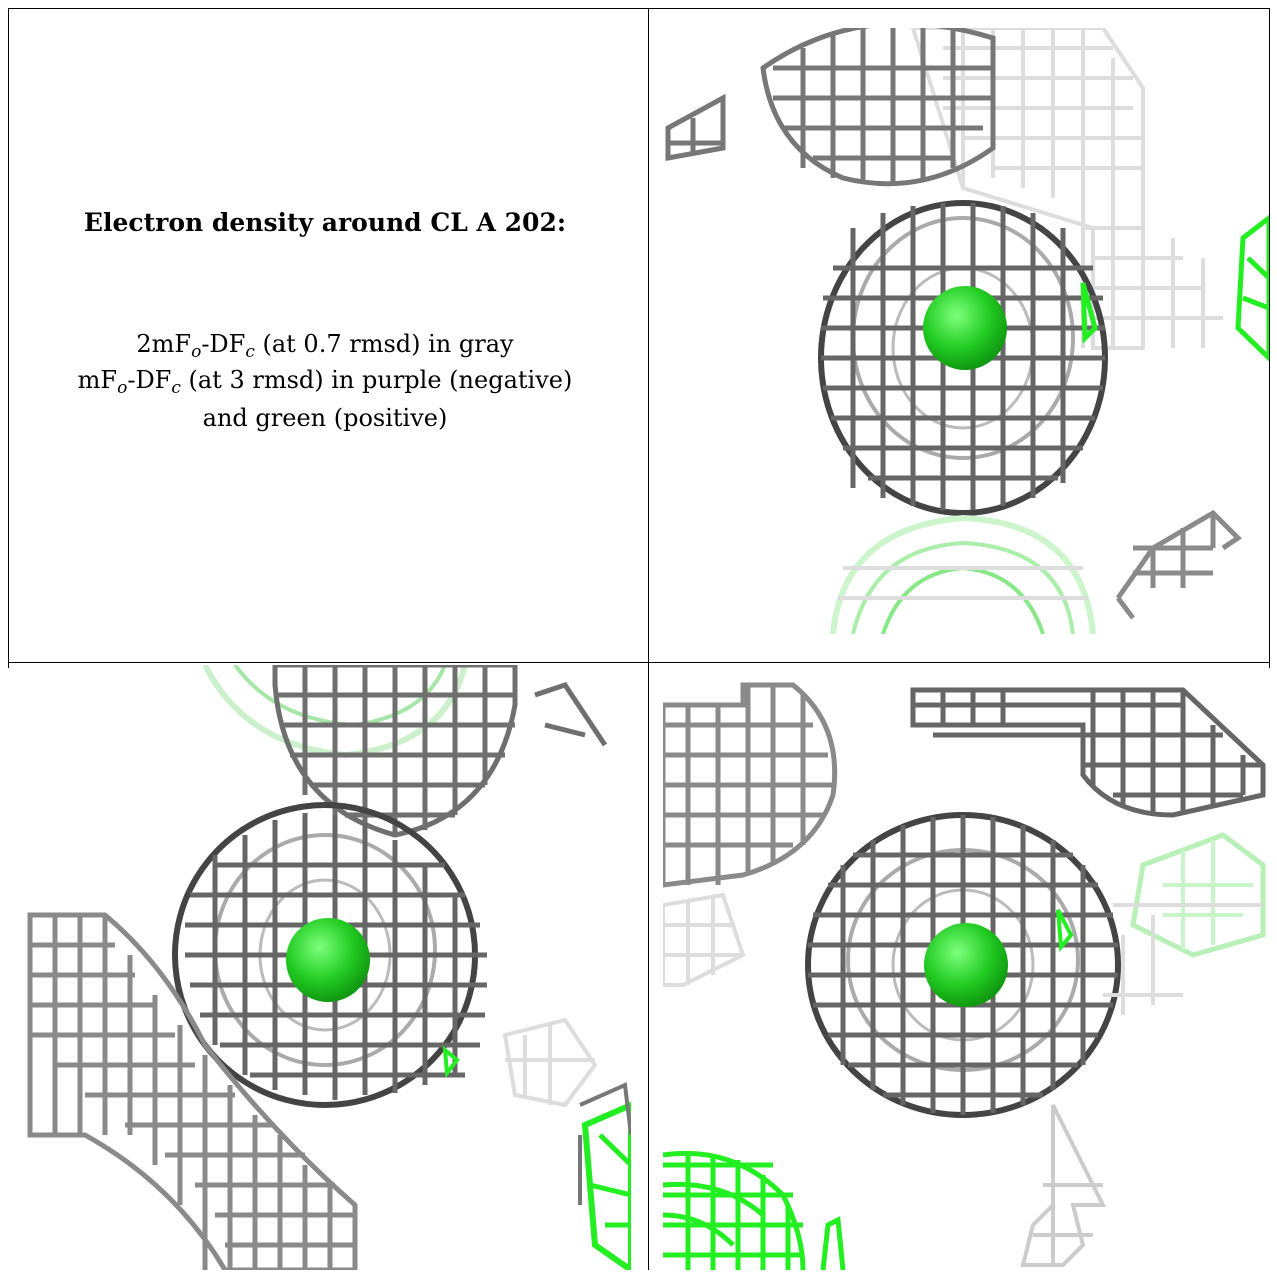  I want to click on left-mesh-ribbon, so click(192, 1091).